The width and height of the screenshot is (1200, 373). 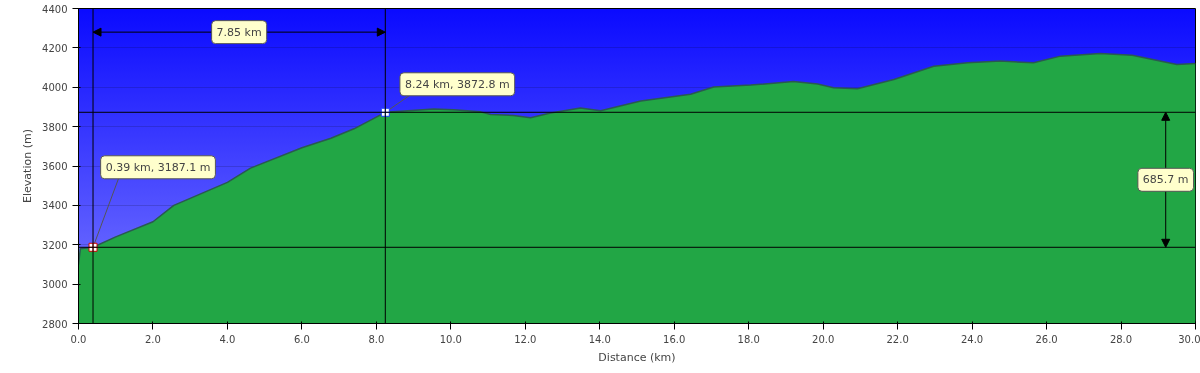 What do you see at coordinates (78, 339) in the screenshot?
I see `x-tick-label: 0.0` at bounding box center [78, 339].